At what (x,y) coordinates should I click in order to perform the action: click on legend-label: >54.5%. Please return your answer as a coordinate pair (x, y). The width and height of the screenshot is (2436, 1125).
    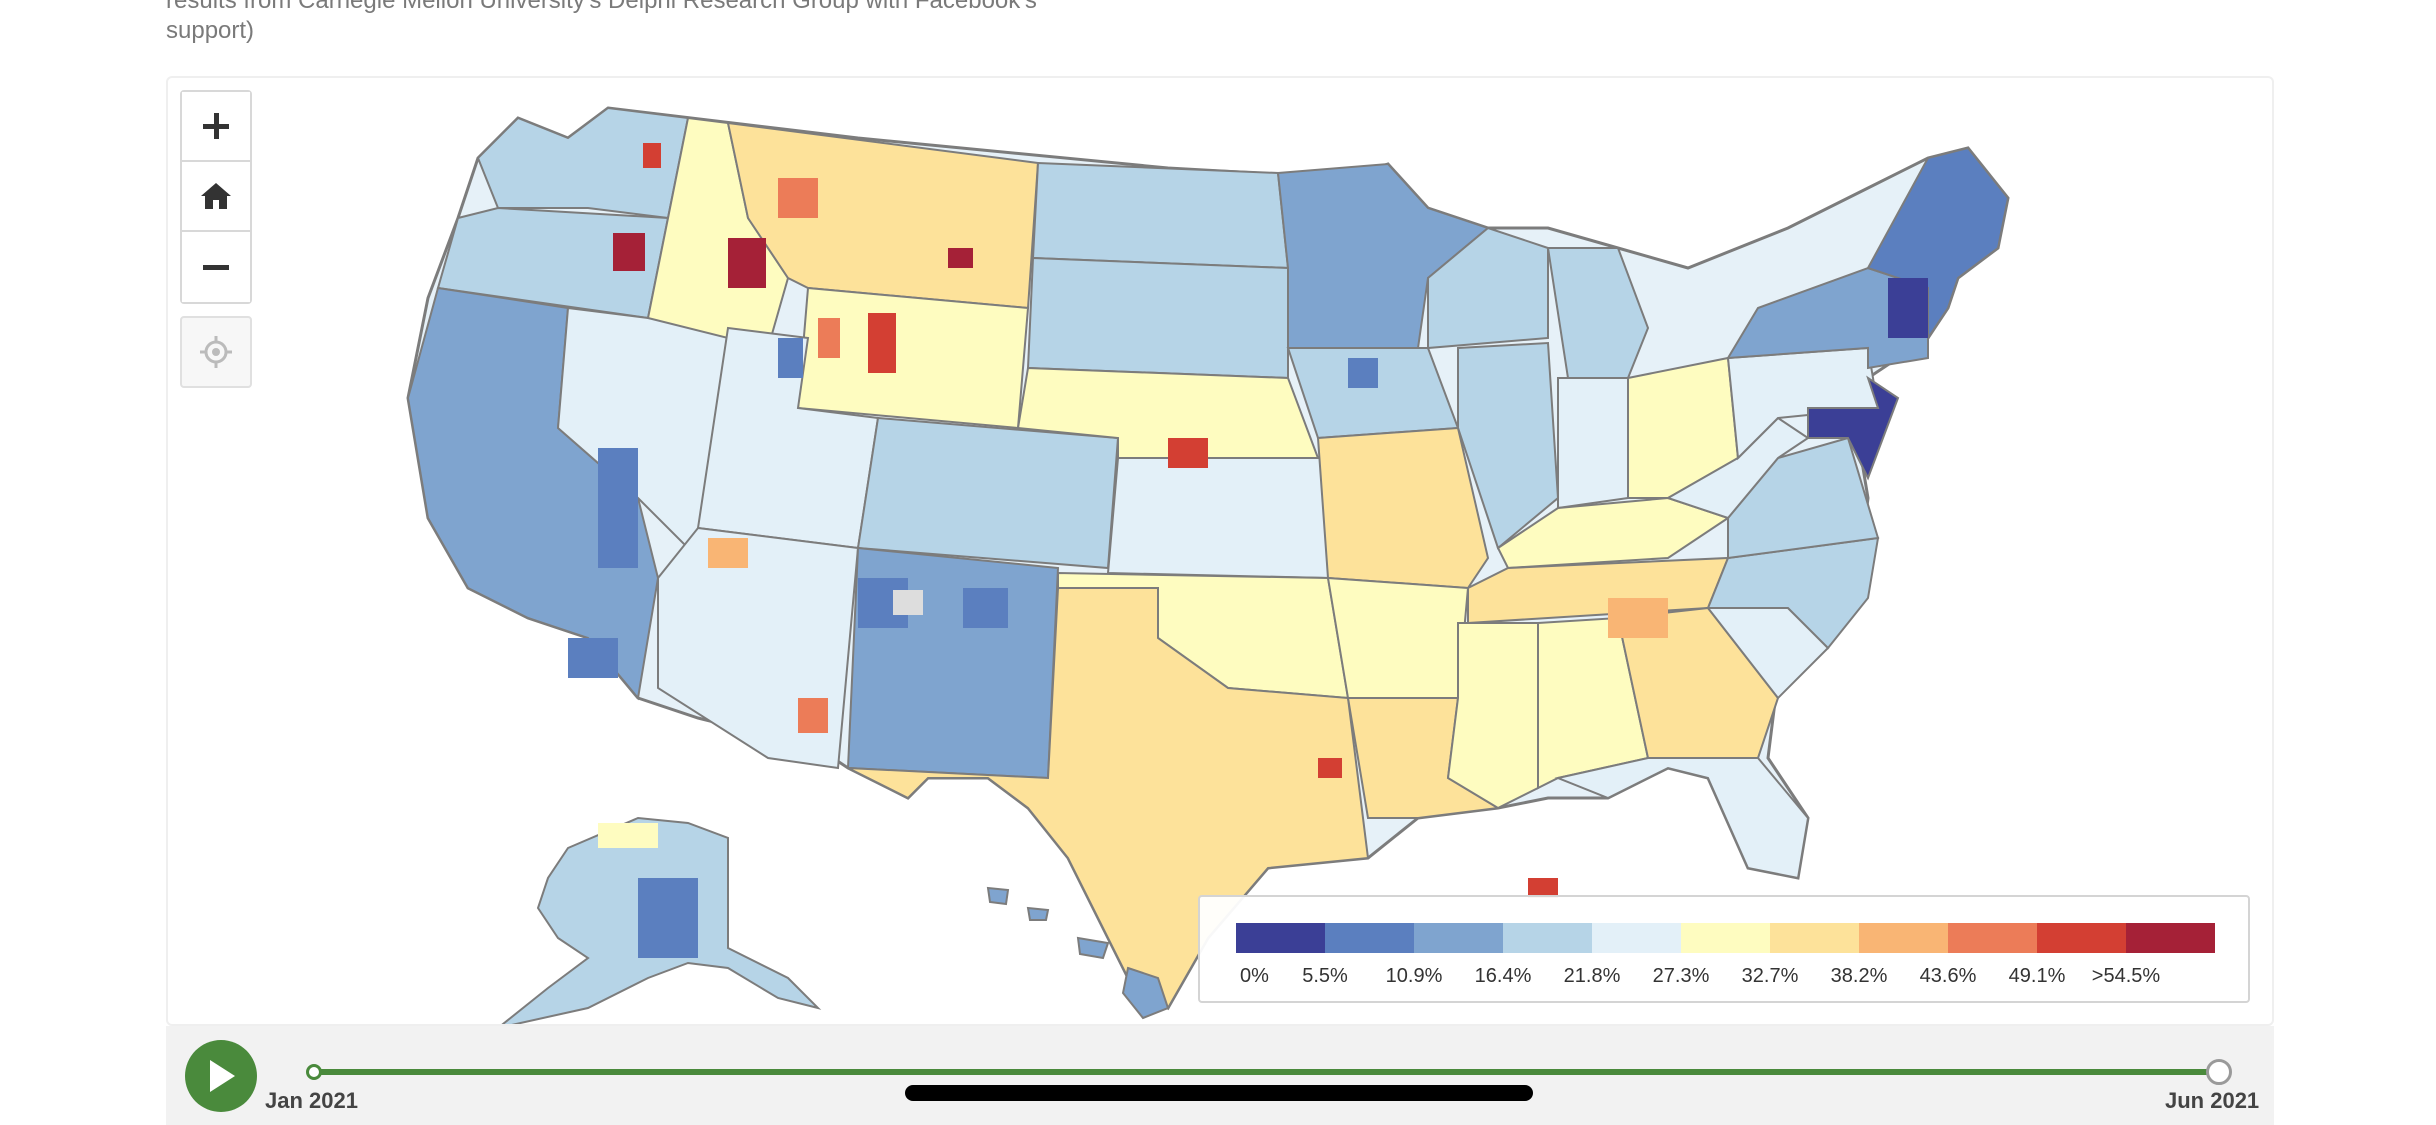
    Looking at the image, I should click on (2126, 976).